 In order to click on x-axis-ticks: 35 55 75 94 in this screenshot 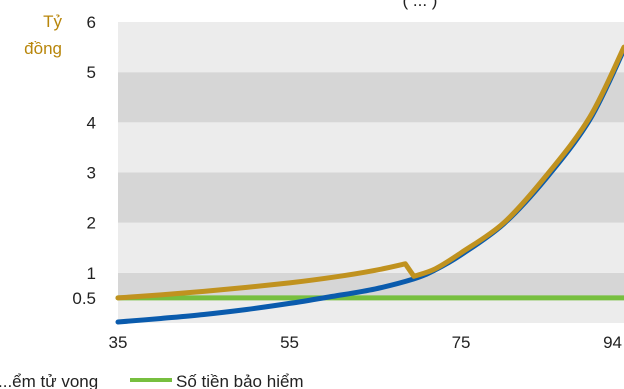, I will do `click(365, 342)`.